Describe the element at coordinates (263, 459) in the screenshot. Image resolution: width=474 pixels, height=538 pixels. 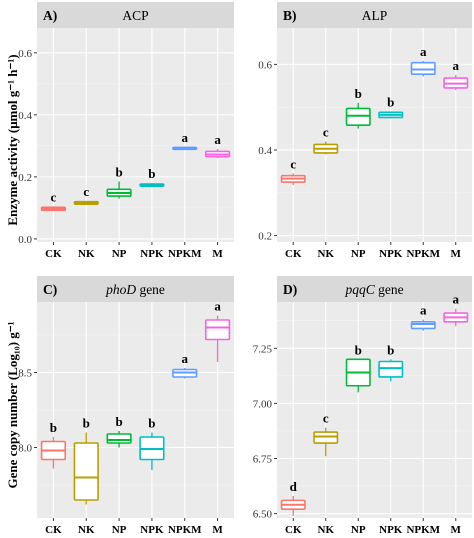
I see `y-tick-label: 6.75` at that location.